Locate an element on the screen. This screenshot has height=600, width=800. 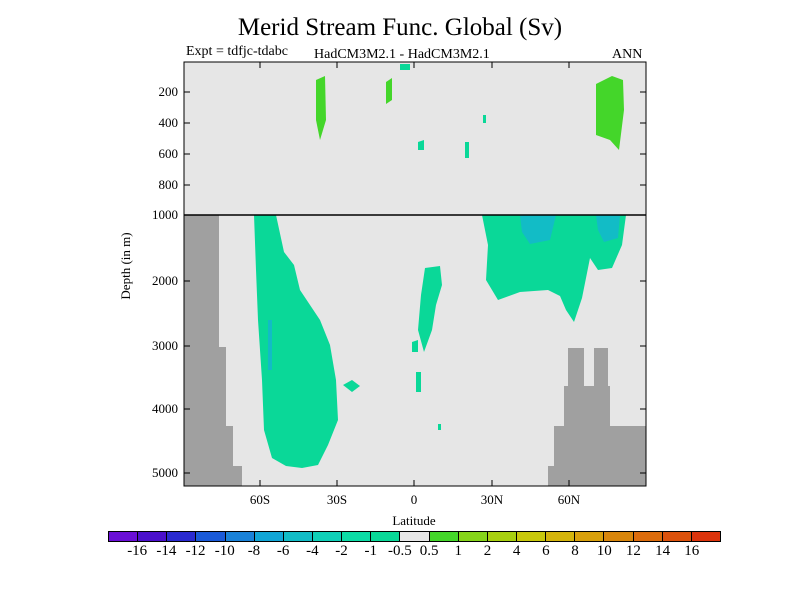
colorbar-label: 4 is located at coordinates (516, 551).